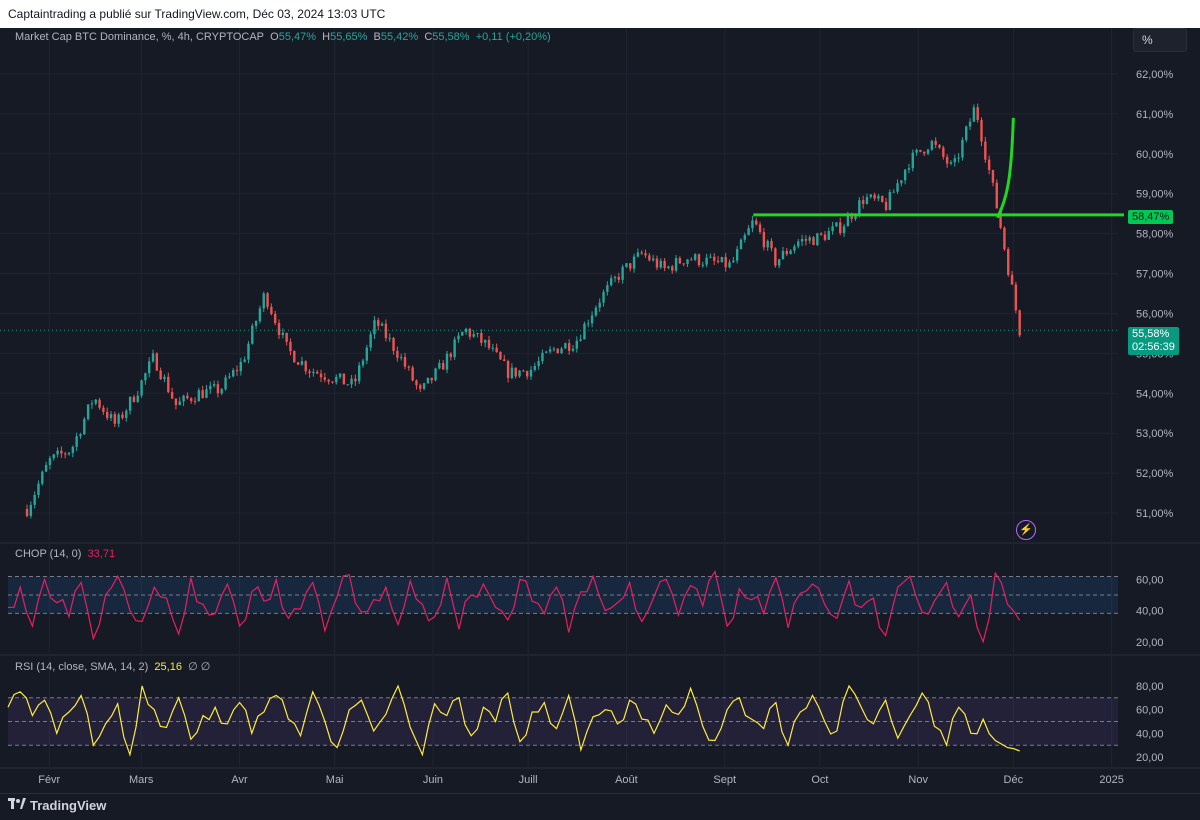 The image size is (1200, 820). Describe the element at coordinates (1014, 780) in the screenshot. I see `x-tick-label: Déc` at that location.